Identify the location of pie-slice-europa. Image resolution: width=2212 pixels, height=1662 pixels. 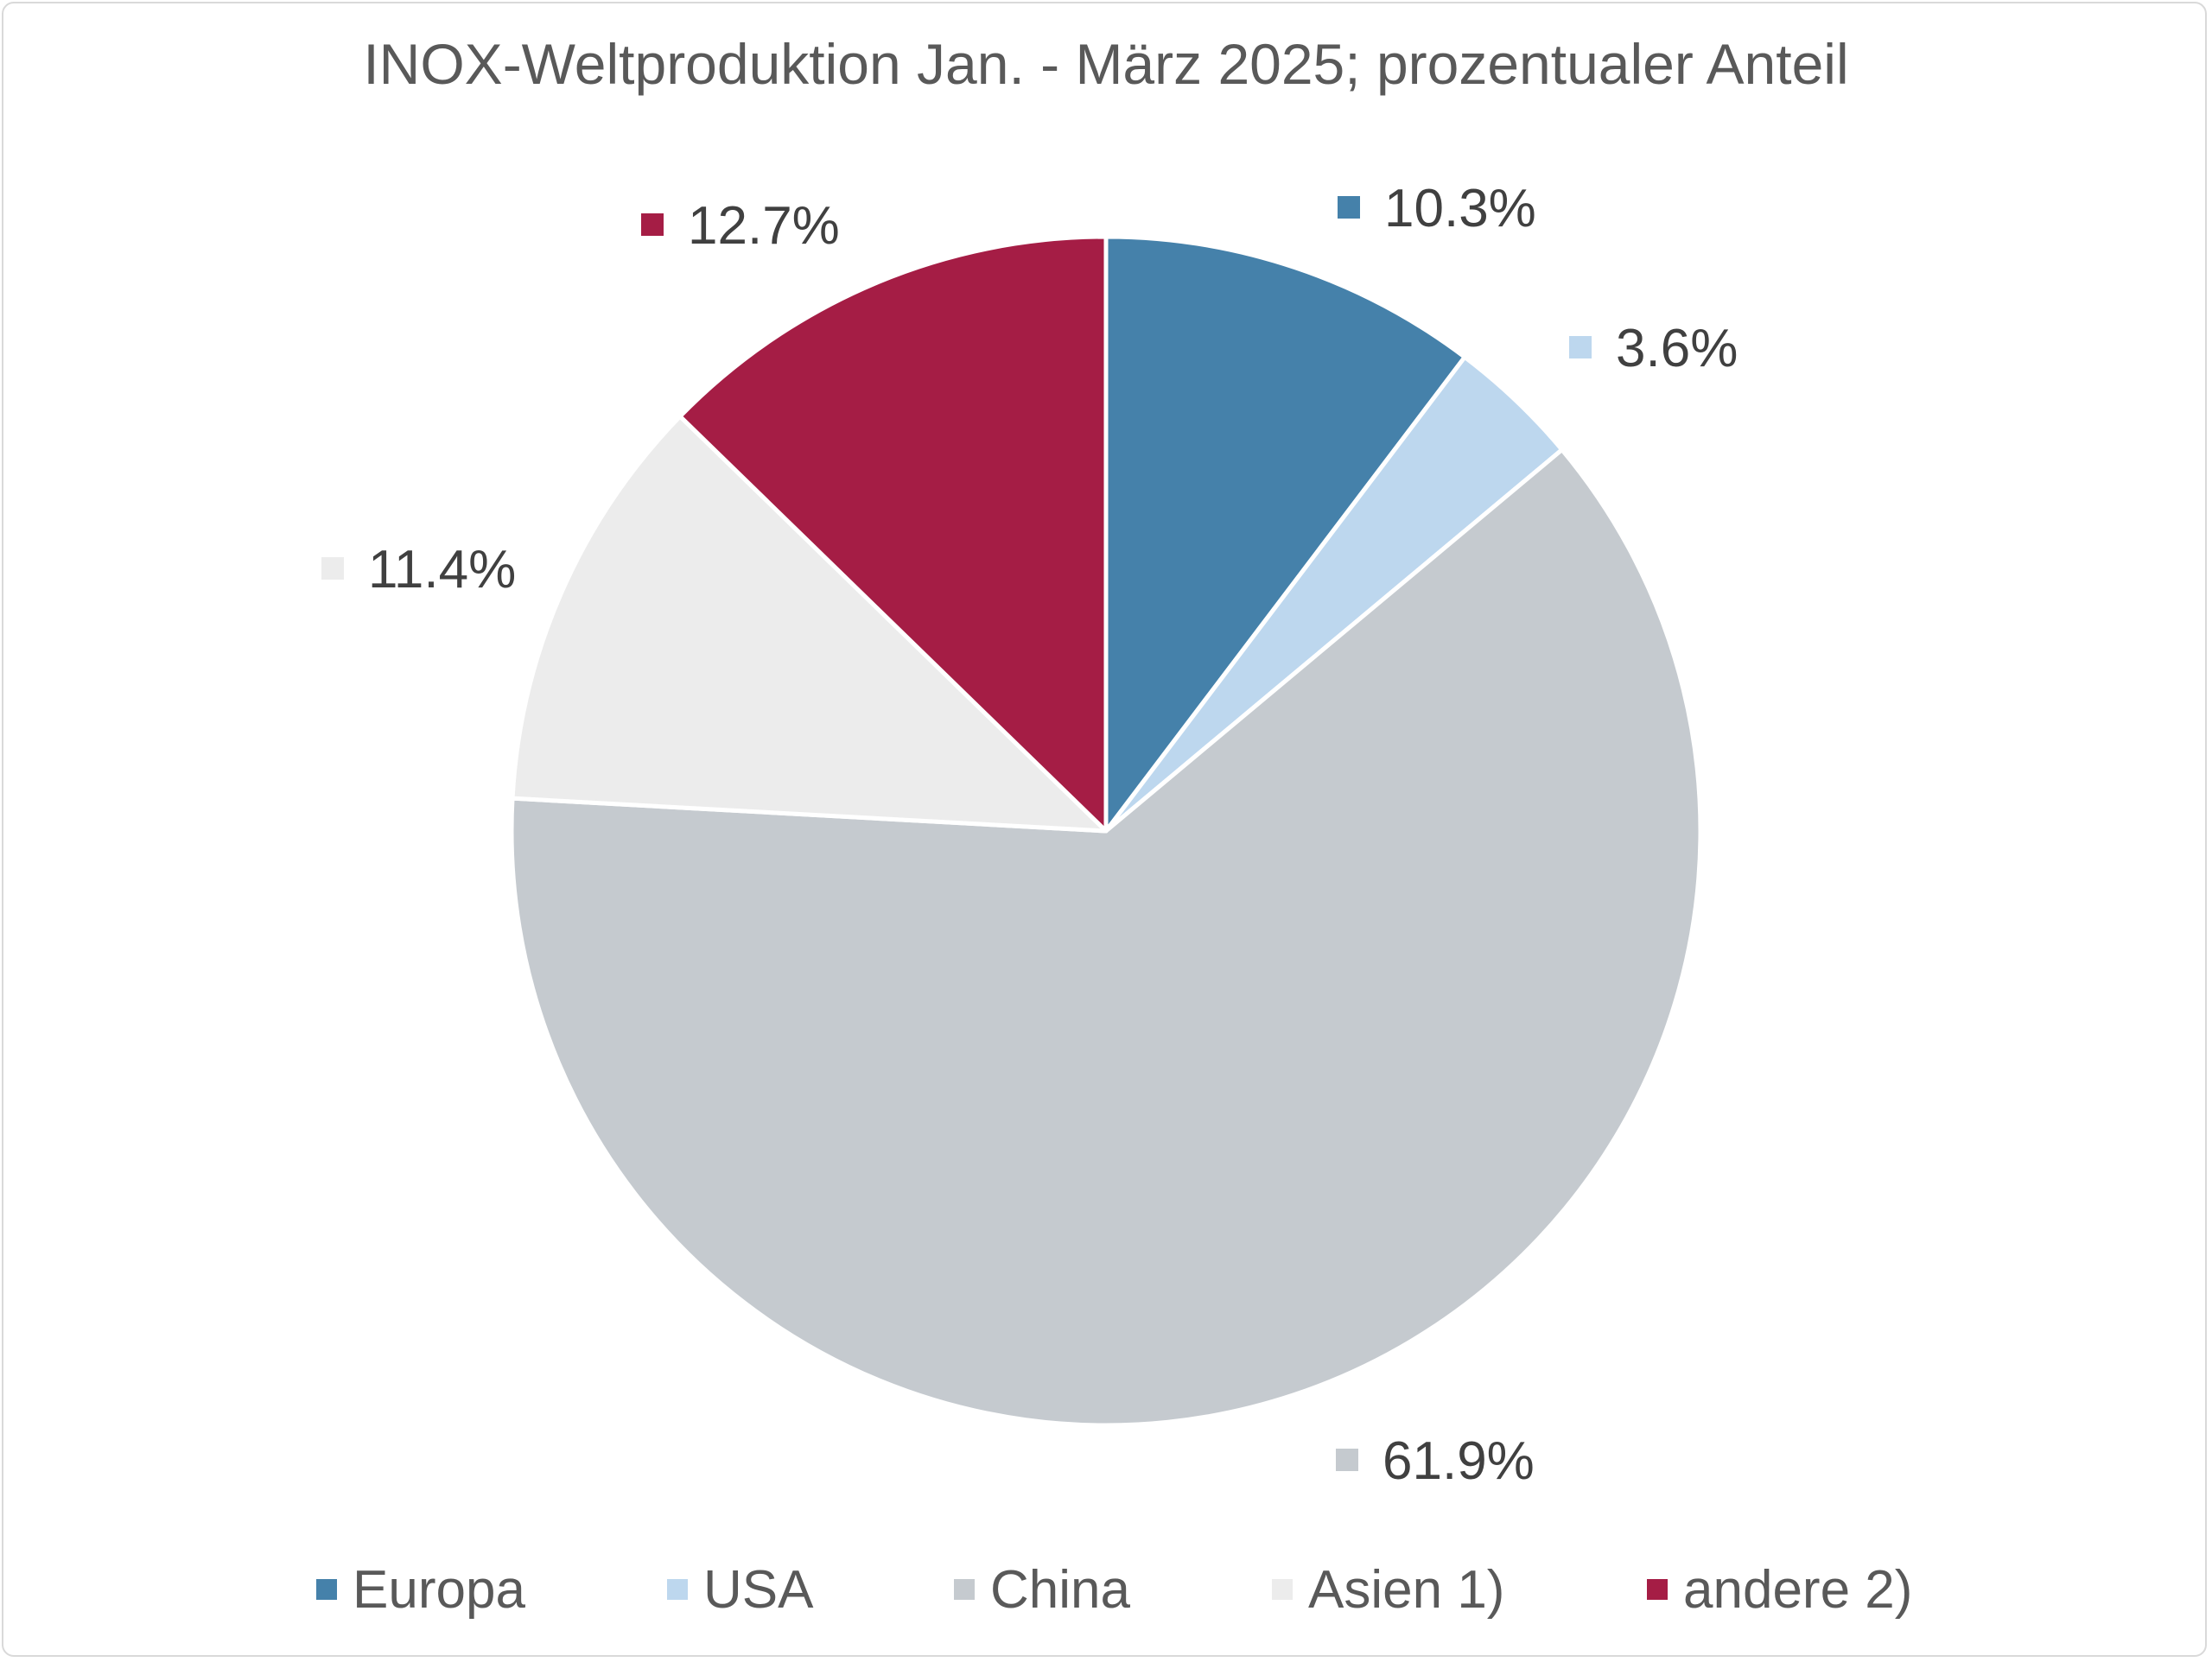
(1285, 534).